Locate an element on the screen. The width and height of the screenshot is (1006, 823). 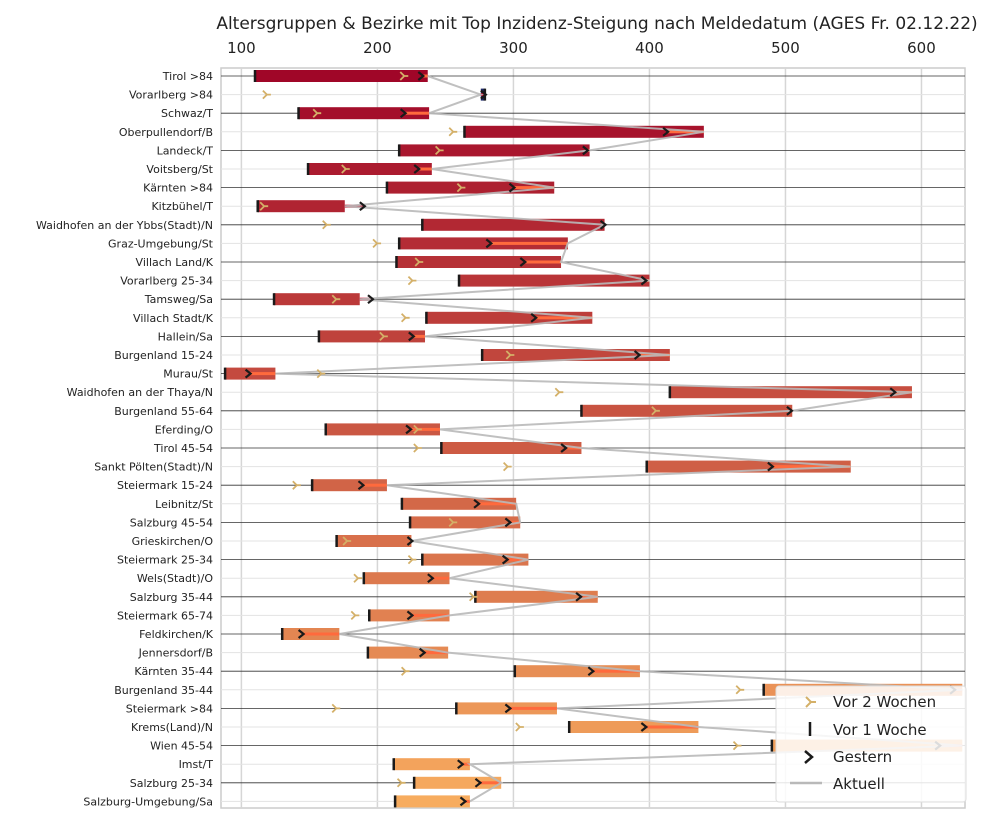
y-tick-label: Grieskirchen/O is located at coordinates (173, 541).